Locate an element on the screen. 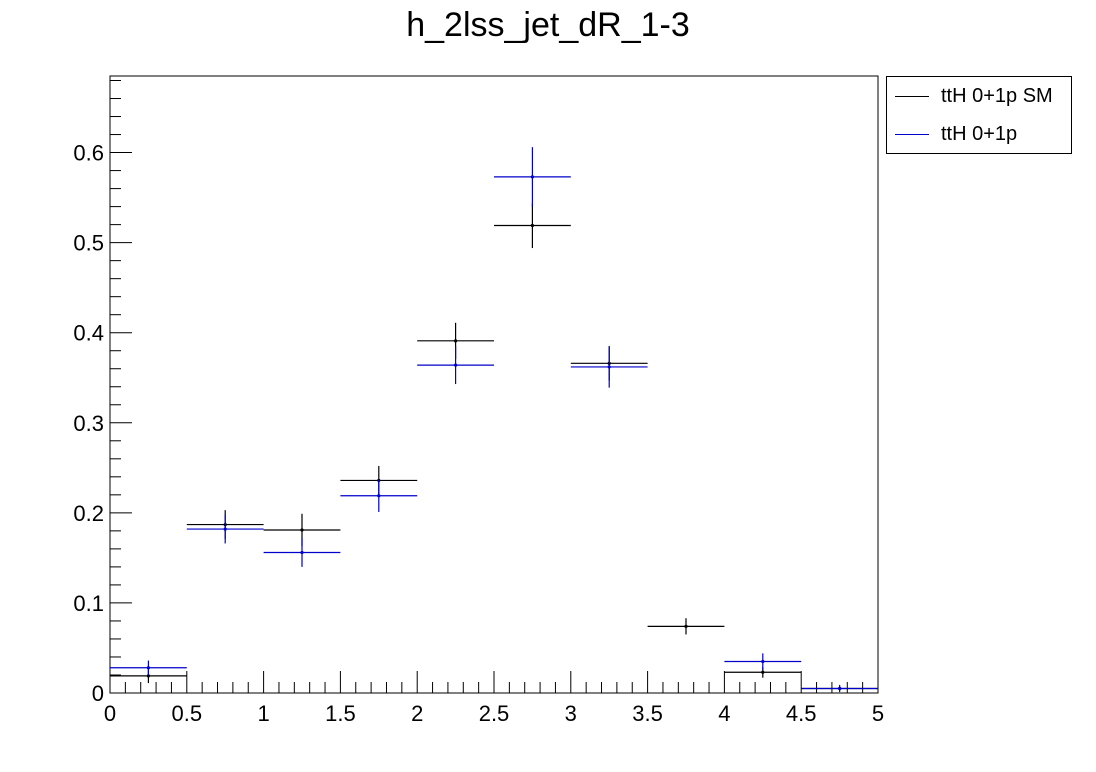  x-tick-label: 4.5 is located at coordinates (801, 713).